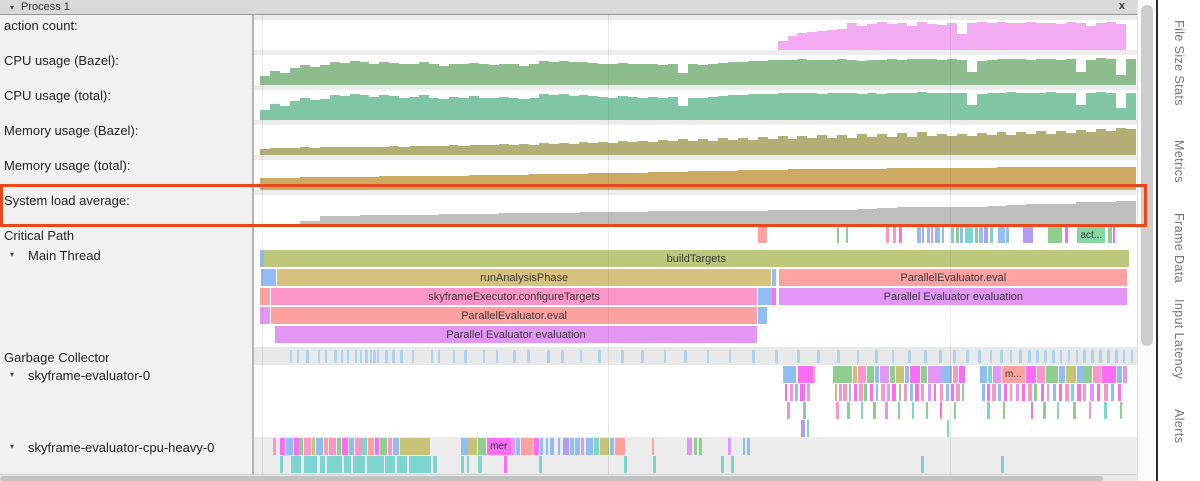  What do you see at coordinates (1147, 175) in the screenshot?
I see `vertical-scrollbar-thumb` at bounding box center [1147, 175].